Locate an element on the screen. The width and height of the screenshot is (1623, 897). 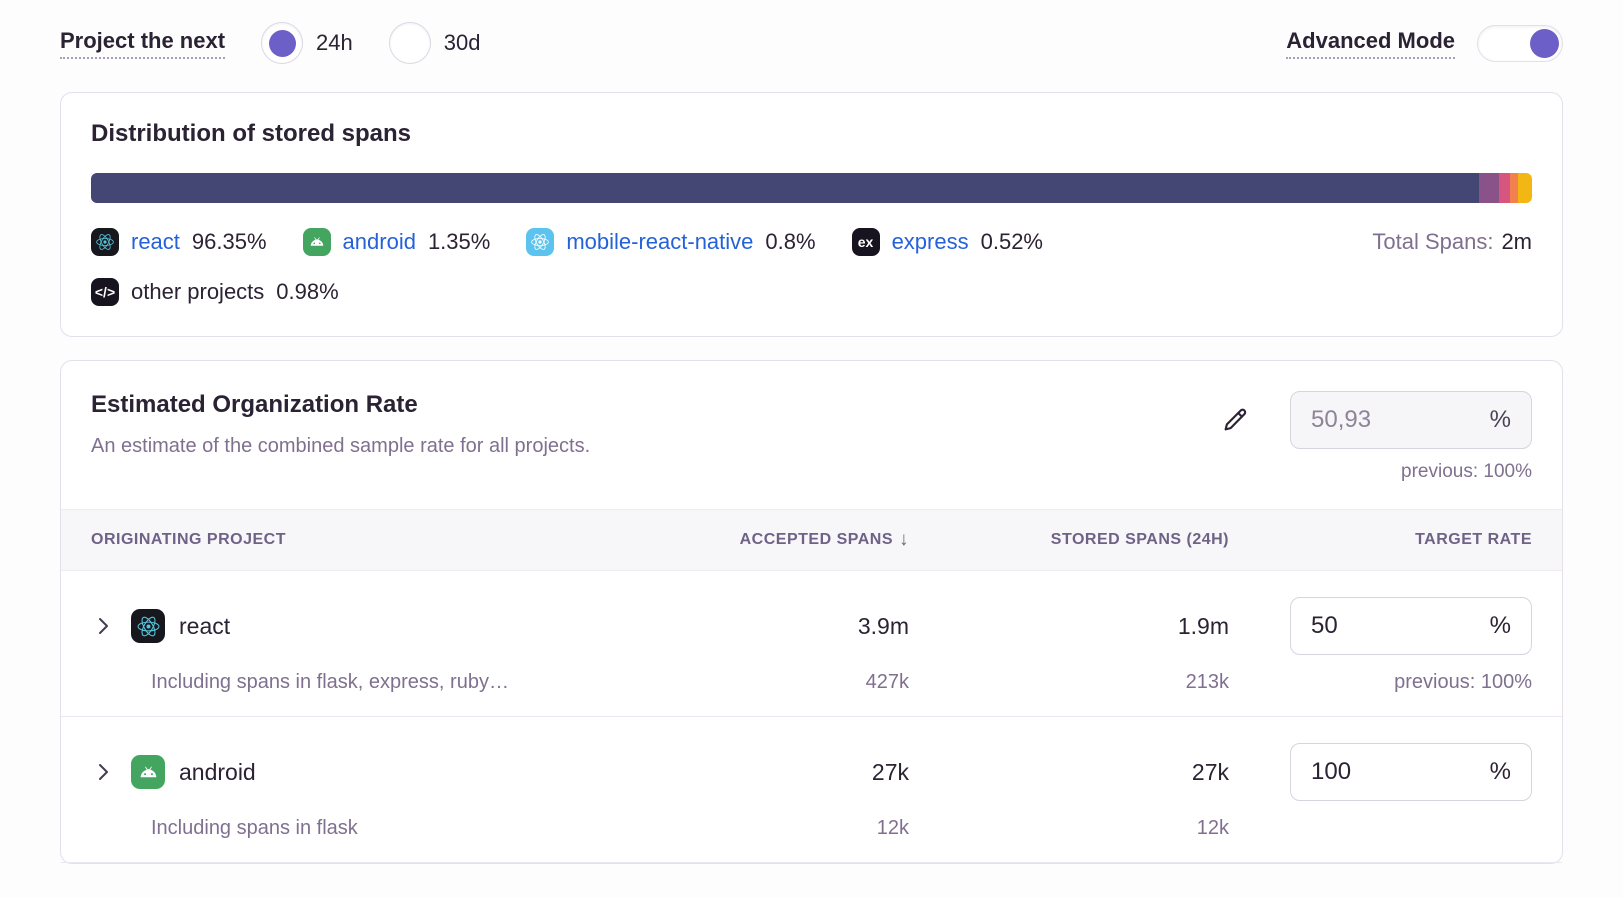
col-stored-spans: STORED SPANS (24H) is located at coordinates (1139, 539).